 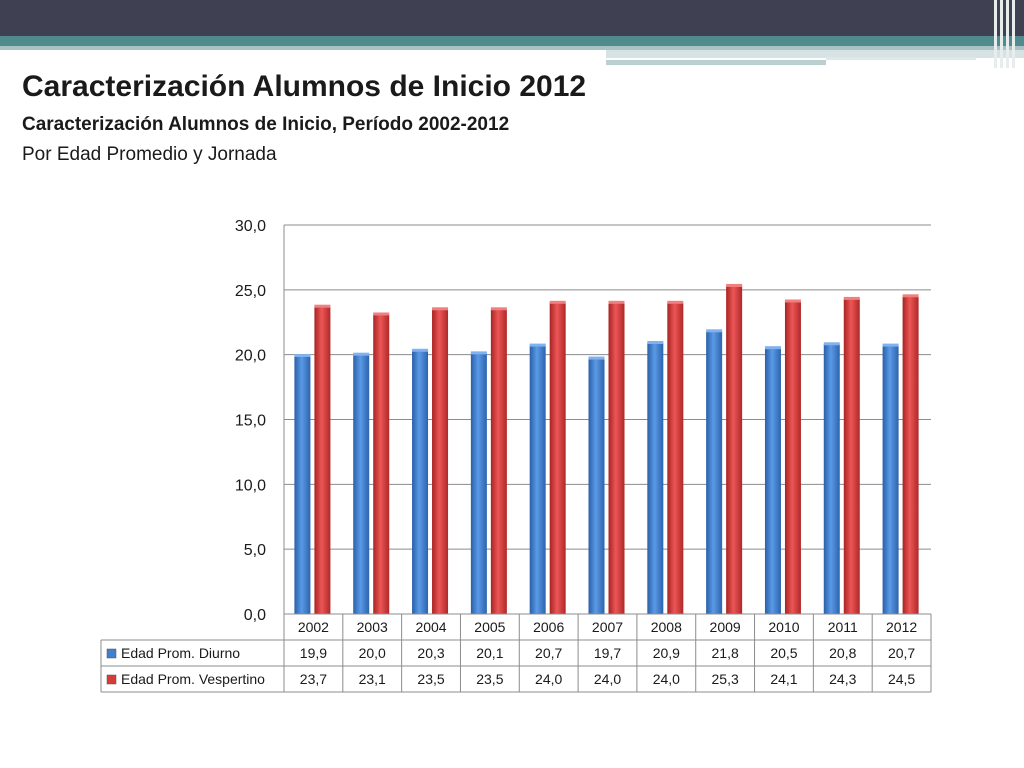 I want to click on data-label: 20,5, so click(x=783, y=653).